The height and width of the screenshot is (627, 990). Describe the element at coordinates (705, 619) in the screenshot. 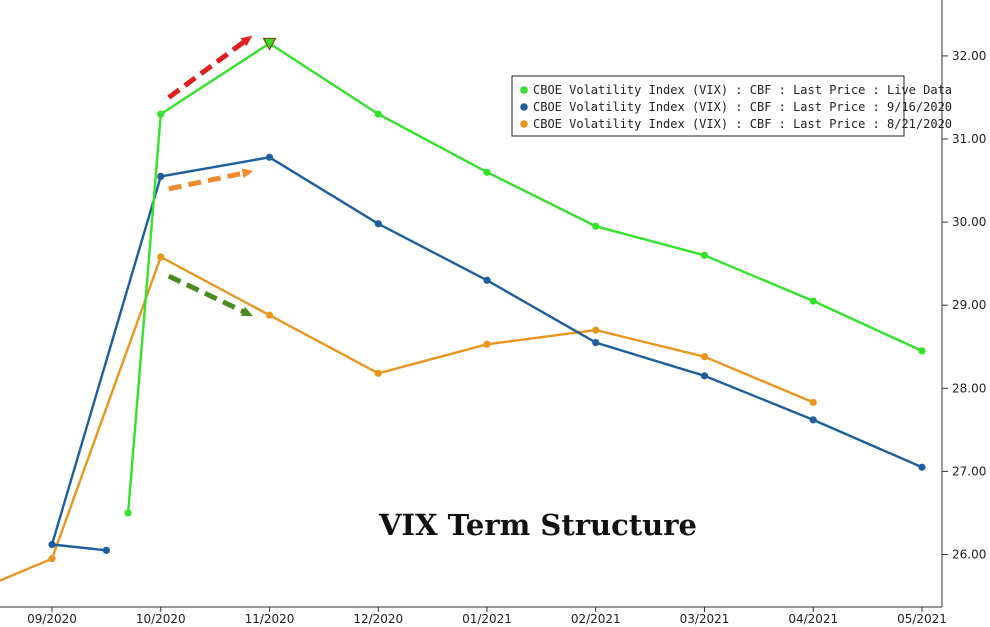

I see `x-tick-label: 03/2021` at that location.